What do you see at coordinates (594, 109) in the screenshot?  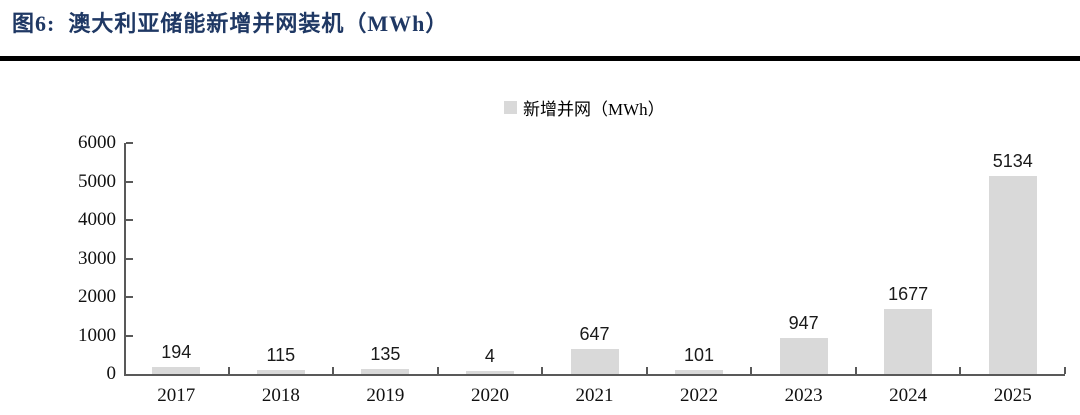 I see `legend-label: 新增并网（MWh）` at bounding box center [594, 109].